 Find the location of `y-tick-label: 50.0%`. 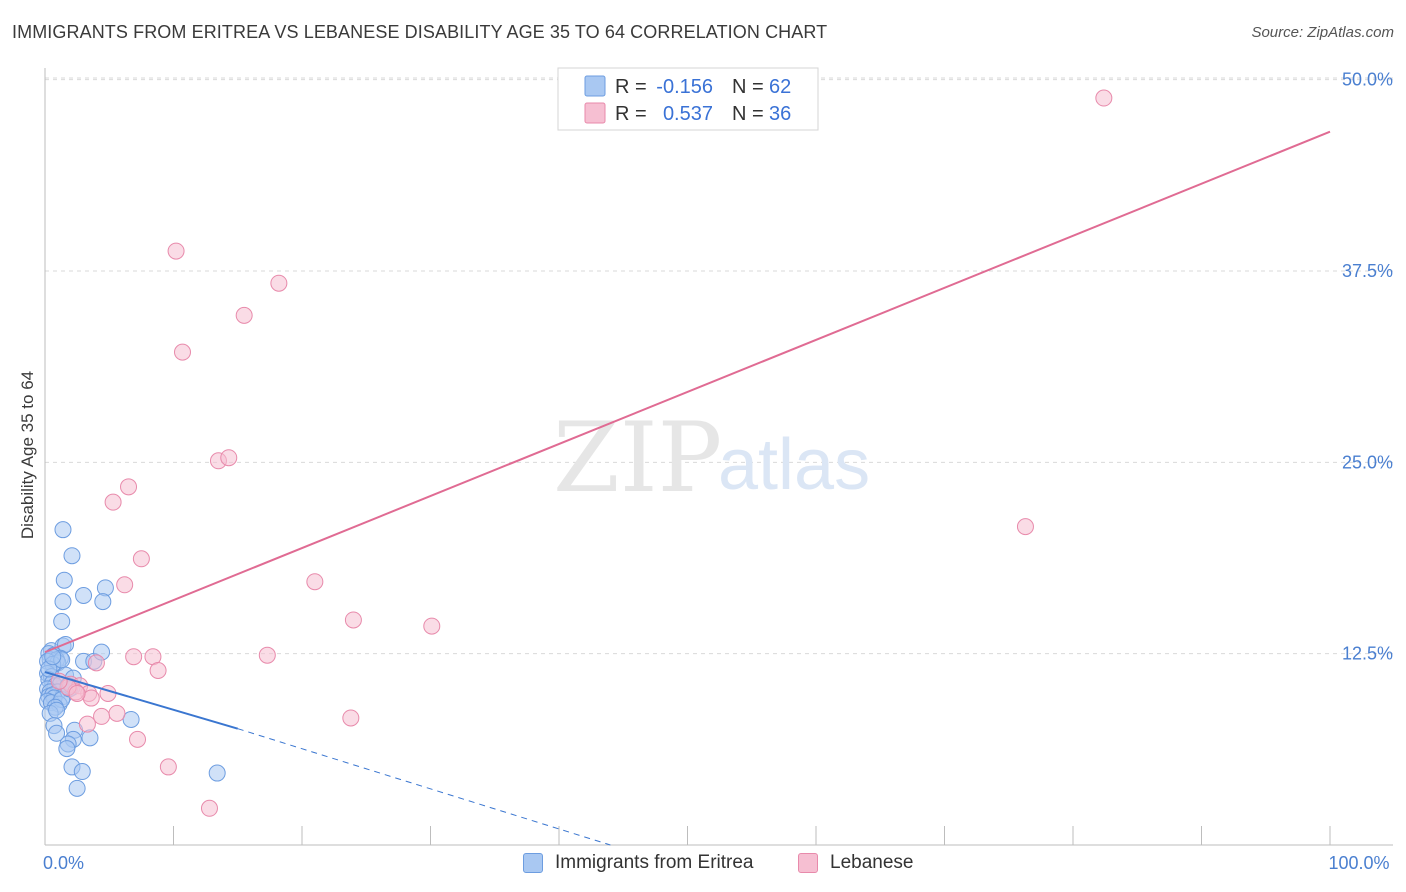

y-tick-label: 50.0% is located at coordinates (1367, 80).